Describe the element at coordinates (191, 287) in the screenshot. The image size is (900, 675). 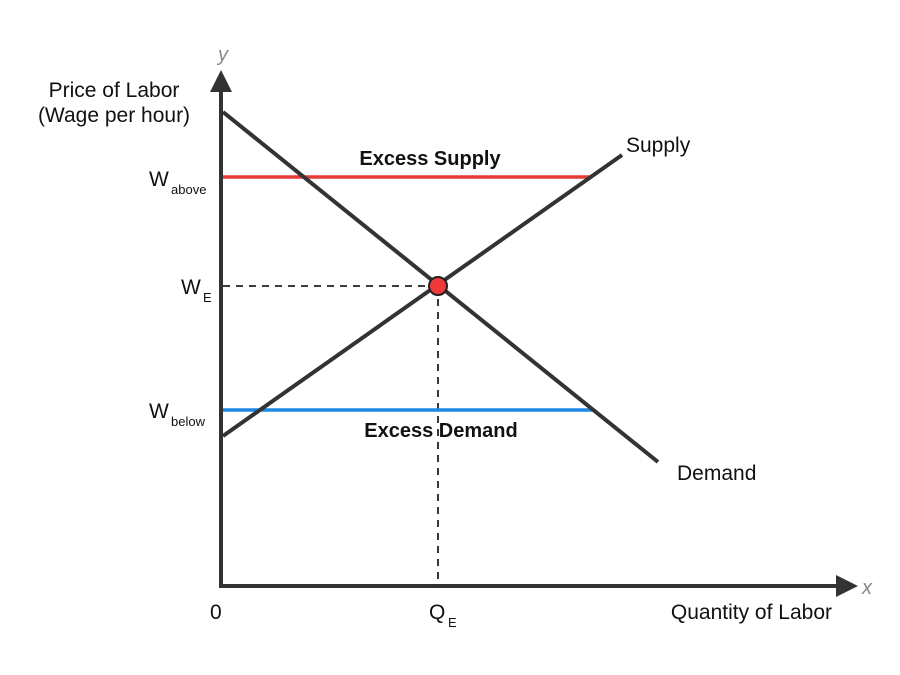
I see `wage-equilibrium-main: W` at that location.